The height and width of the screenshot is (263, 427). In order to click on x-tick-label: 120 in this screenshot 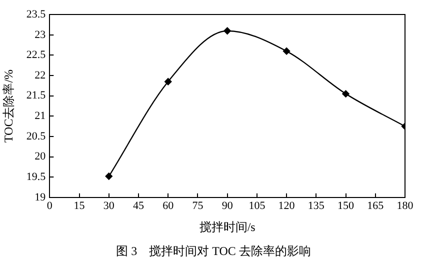, I will do `click(287, 206)`.